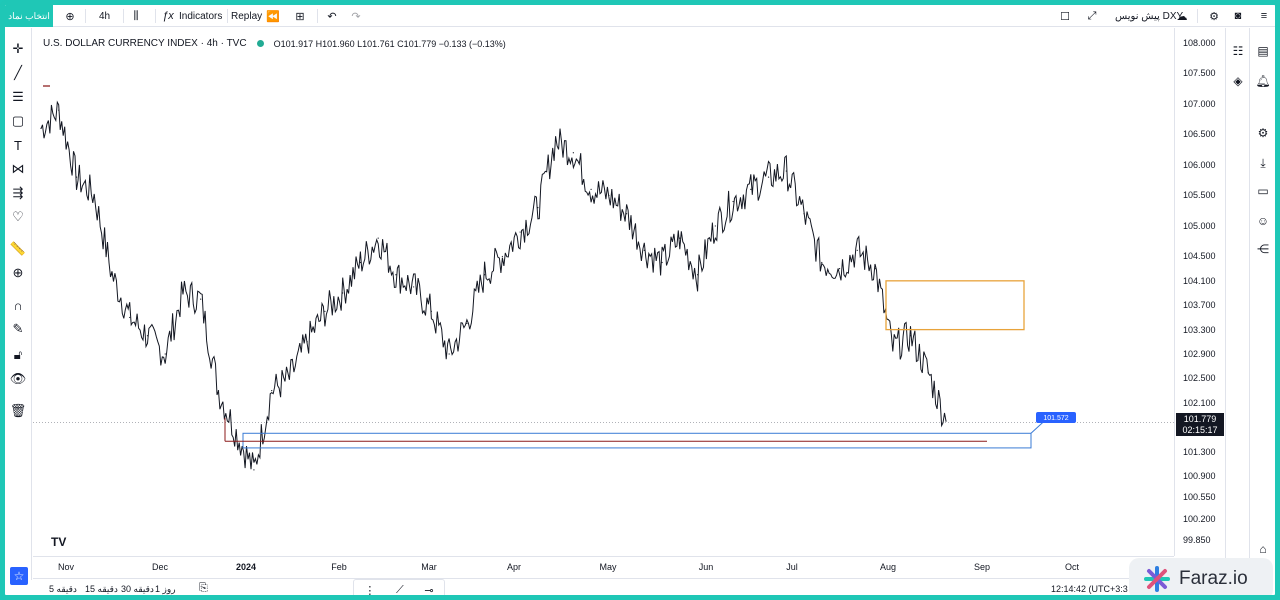 The height and width of the screenshot is (600, 1280). What do you see at coordinates (18, 329) in the screenshot?
I see `stay-drawing-tool: ✎` at bounding box center [18, 329].